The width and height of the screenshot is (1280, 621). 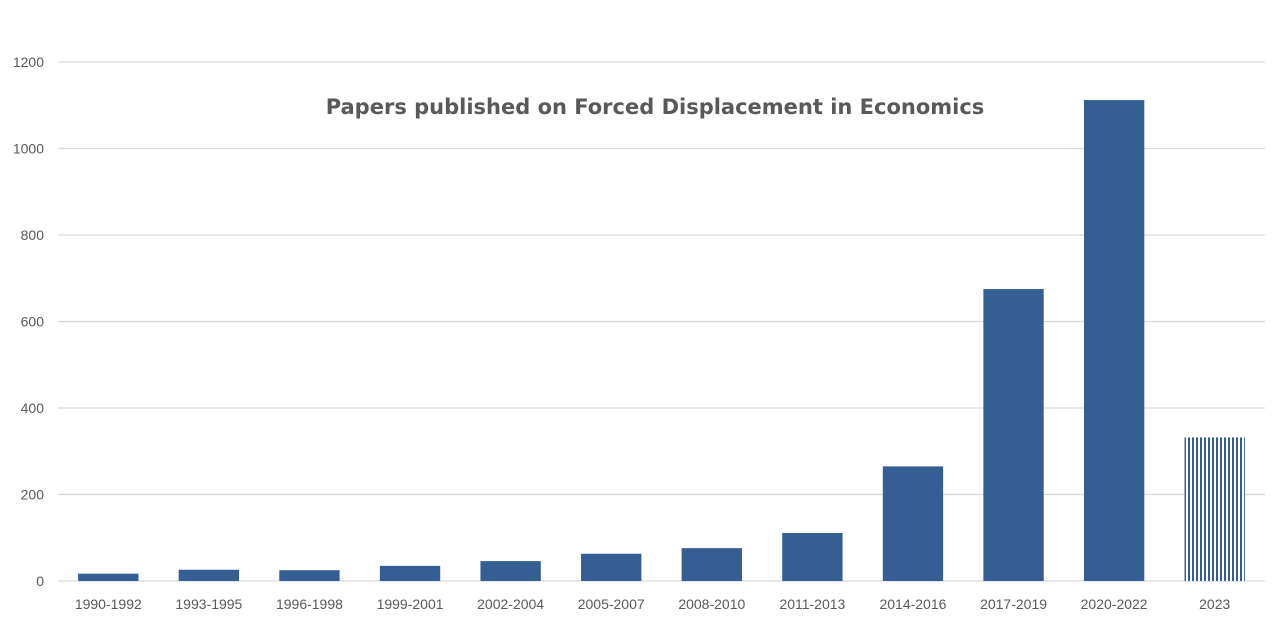 I want to click on x-tick-label: 1990-1992, so click(x=108, y=604).